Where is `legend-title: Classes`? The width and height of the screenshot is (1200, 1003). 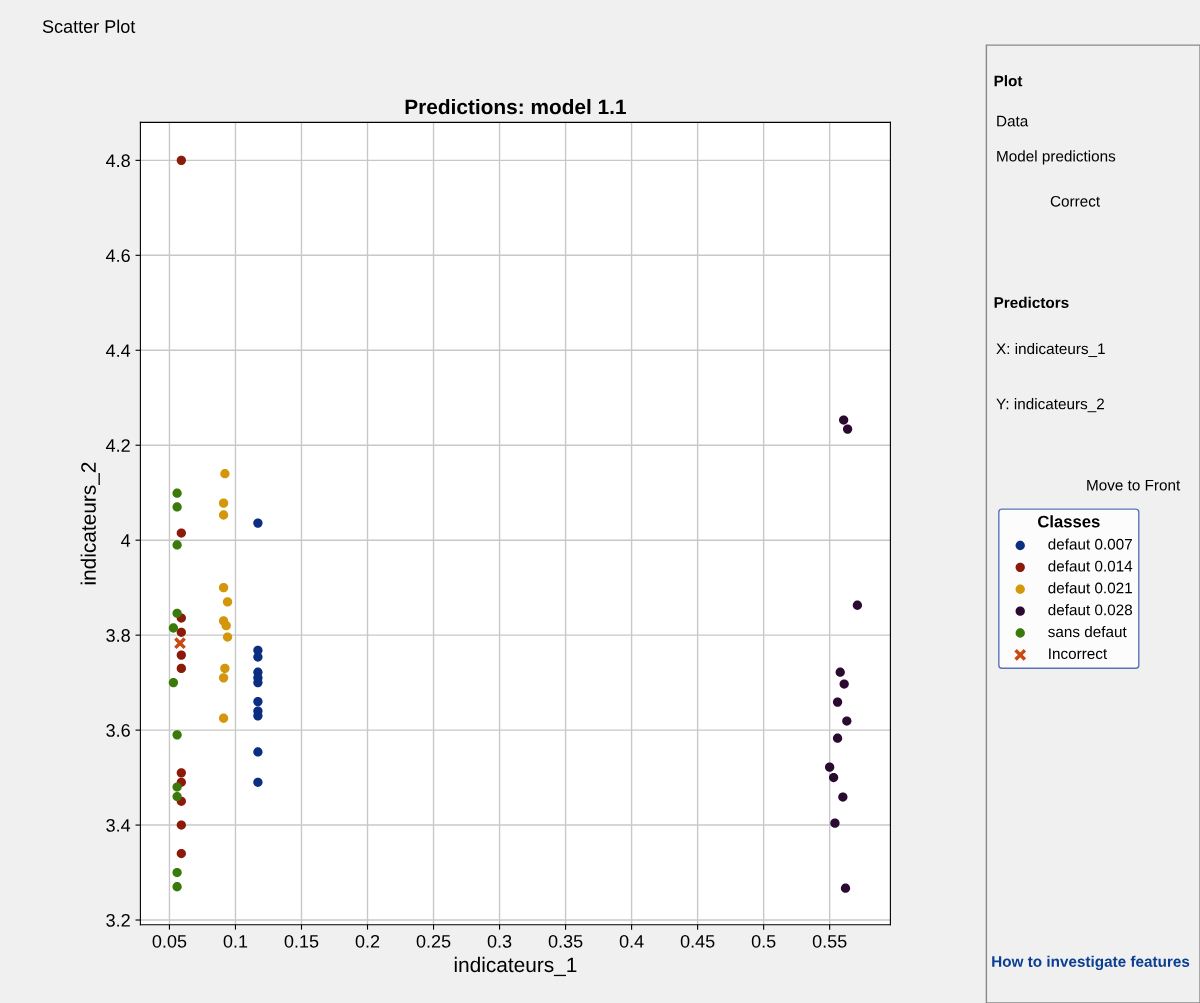
legend-title: Classes is located at coordinates (1068, 521).